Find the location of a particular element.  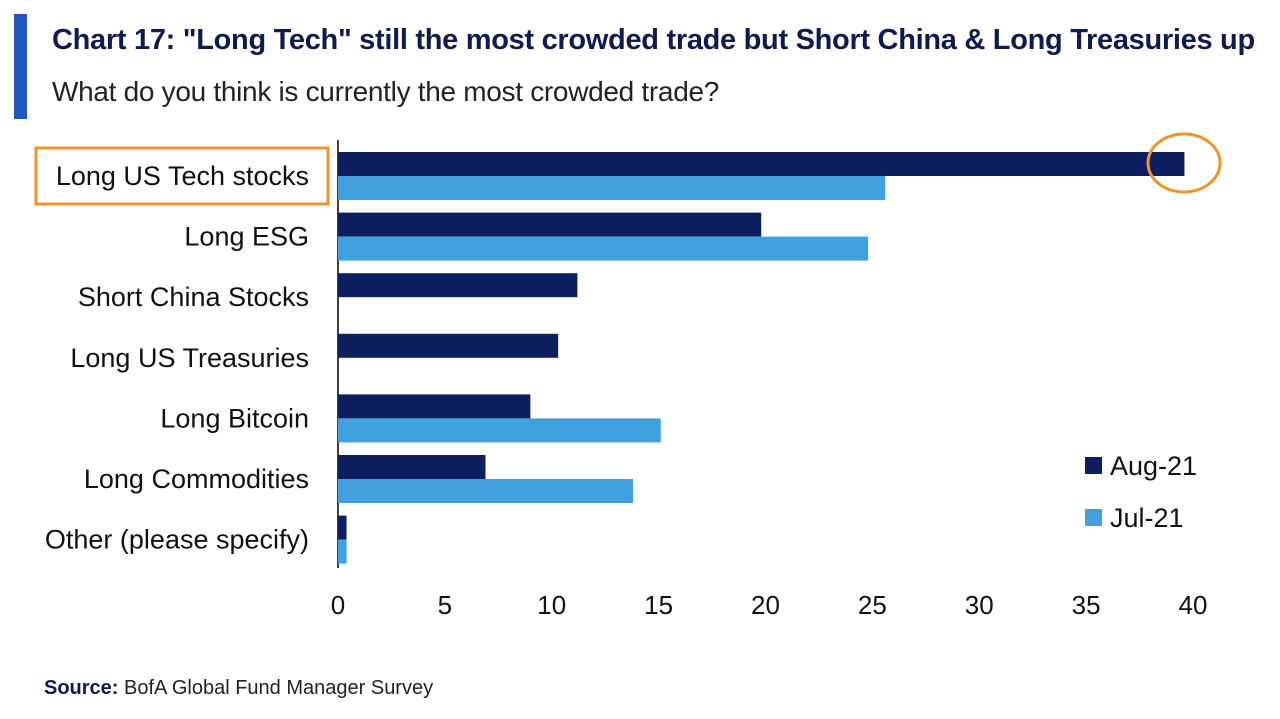

accent-bar is located at coordinates (20, 66).